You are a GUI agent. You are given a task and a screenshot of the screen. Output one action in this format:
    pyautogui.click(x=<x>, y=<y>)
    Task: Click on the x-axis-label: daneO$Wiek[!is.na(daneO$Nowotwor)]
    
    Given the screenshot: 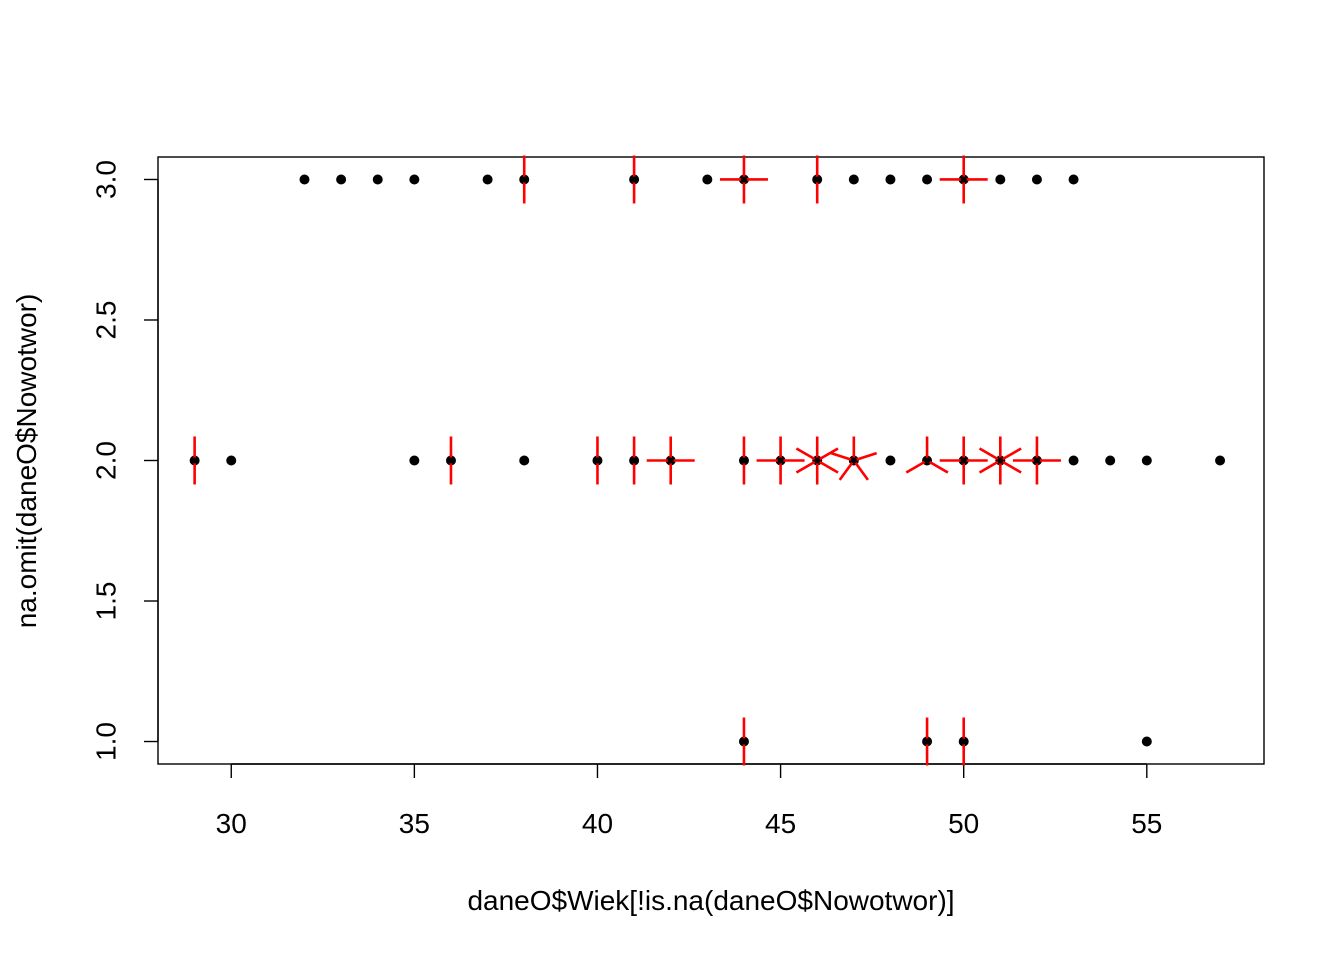 What is the action you would take?
    pyautogui.click(x=710, y=900)
    